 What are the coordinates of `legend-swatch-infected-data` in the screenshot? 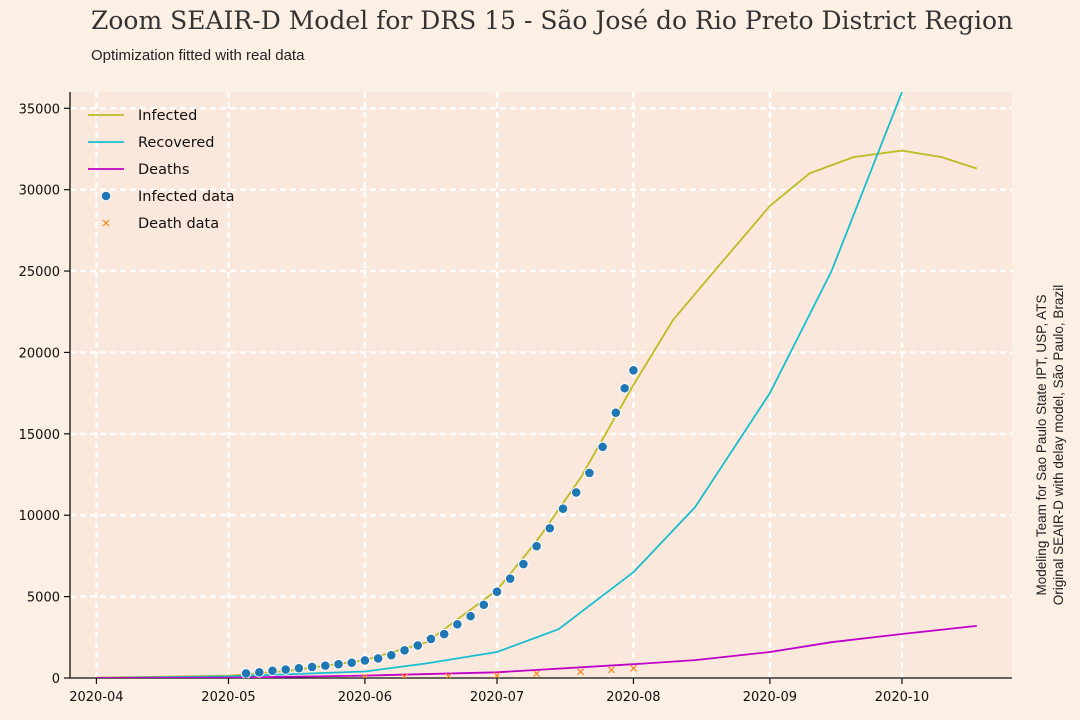 It's located at (106, 196).